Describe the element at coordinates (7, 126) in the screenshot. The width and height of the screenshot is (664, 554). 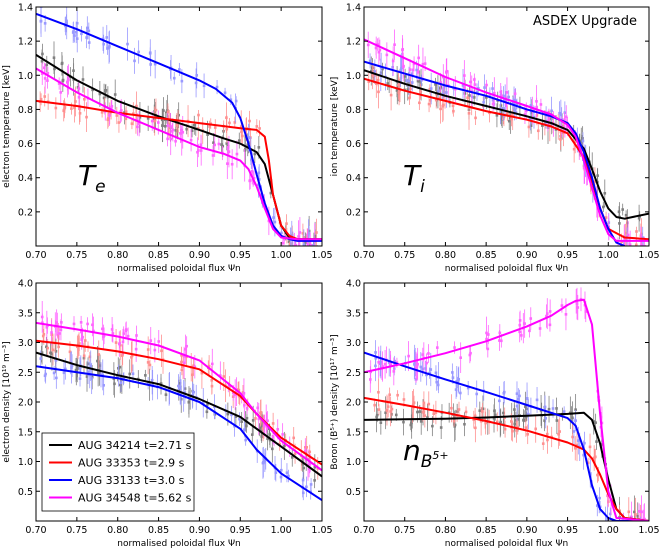
I see `y-axis-label: electron temperature [keV]` at that location.